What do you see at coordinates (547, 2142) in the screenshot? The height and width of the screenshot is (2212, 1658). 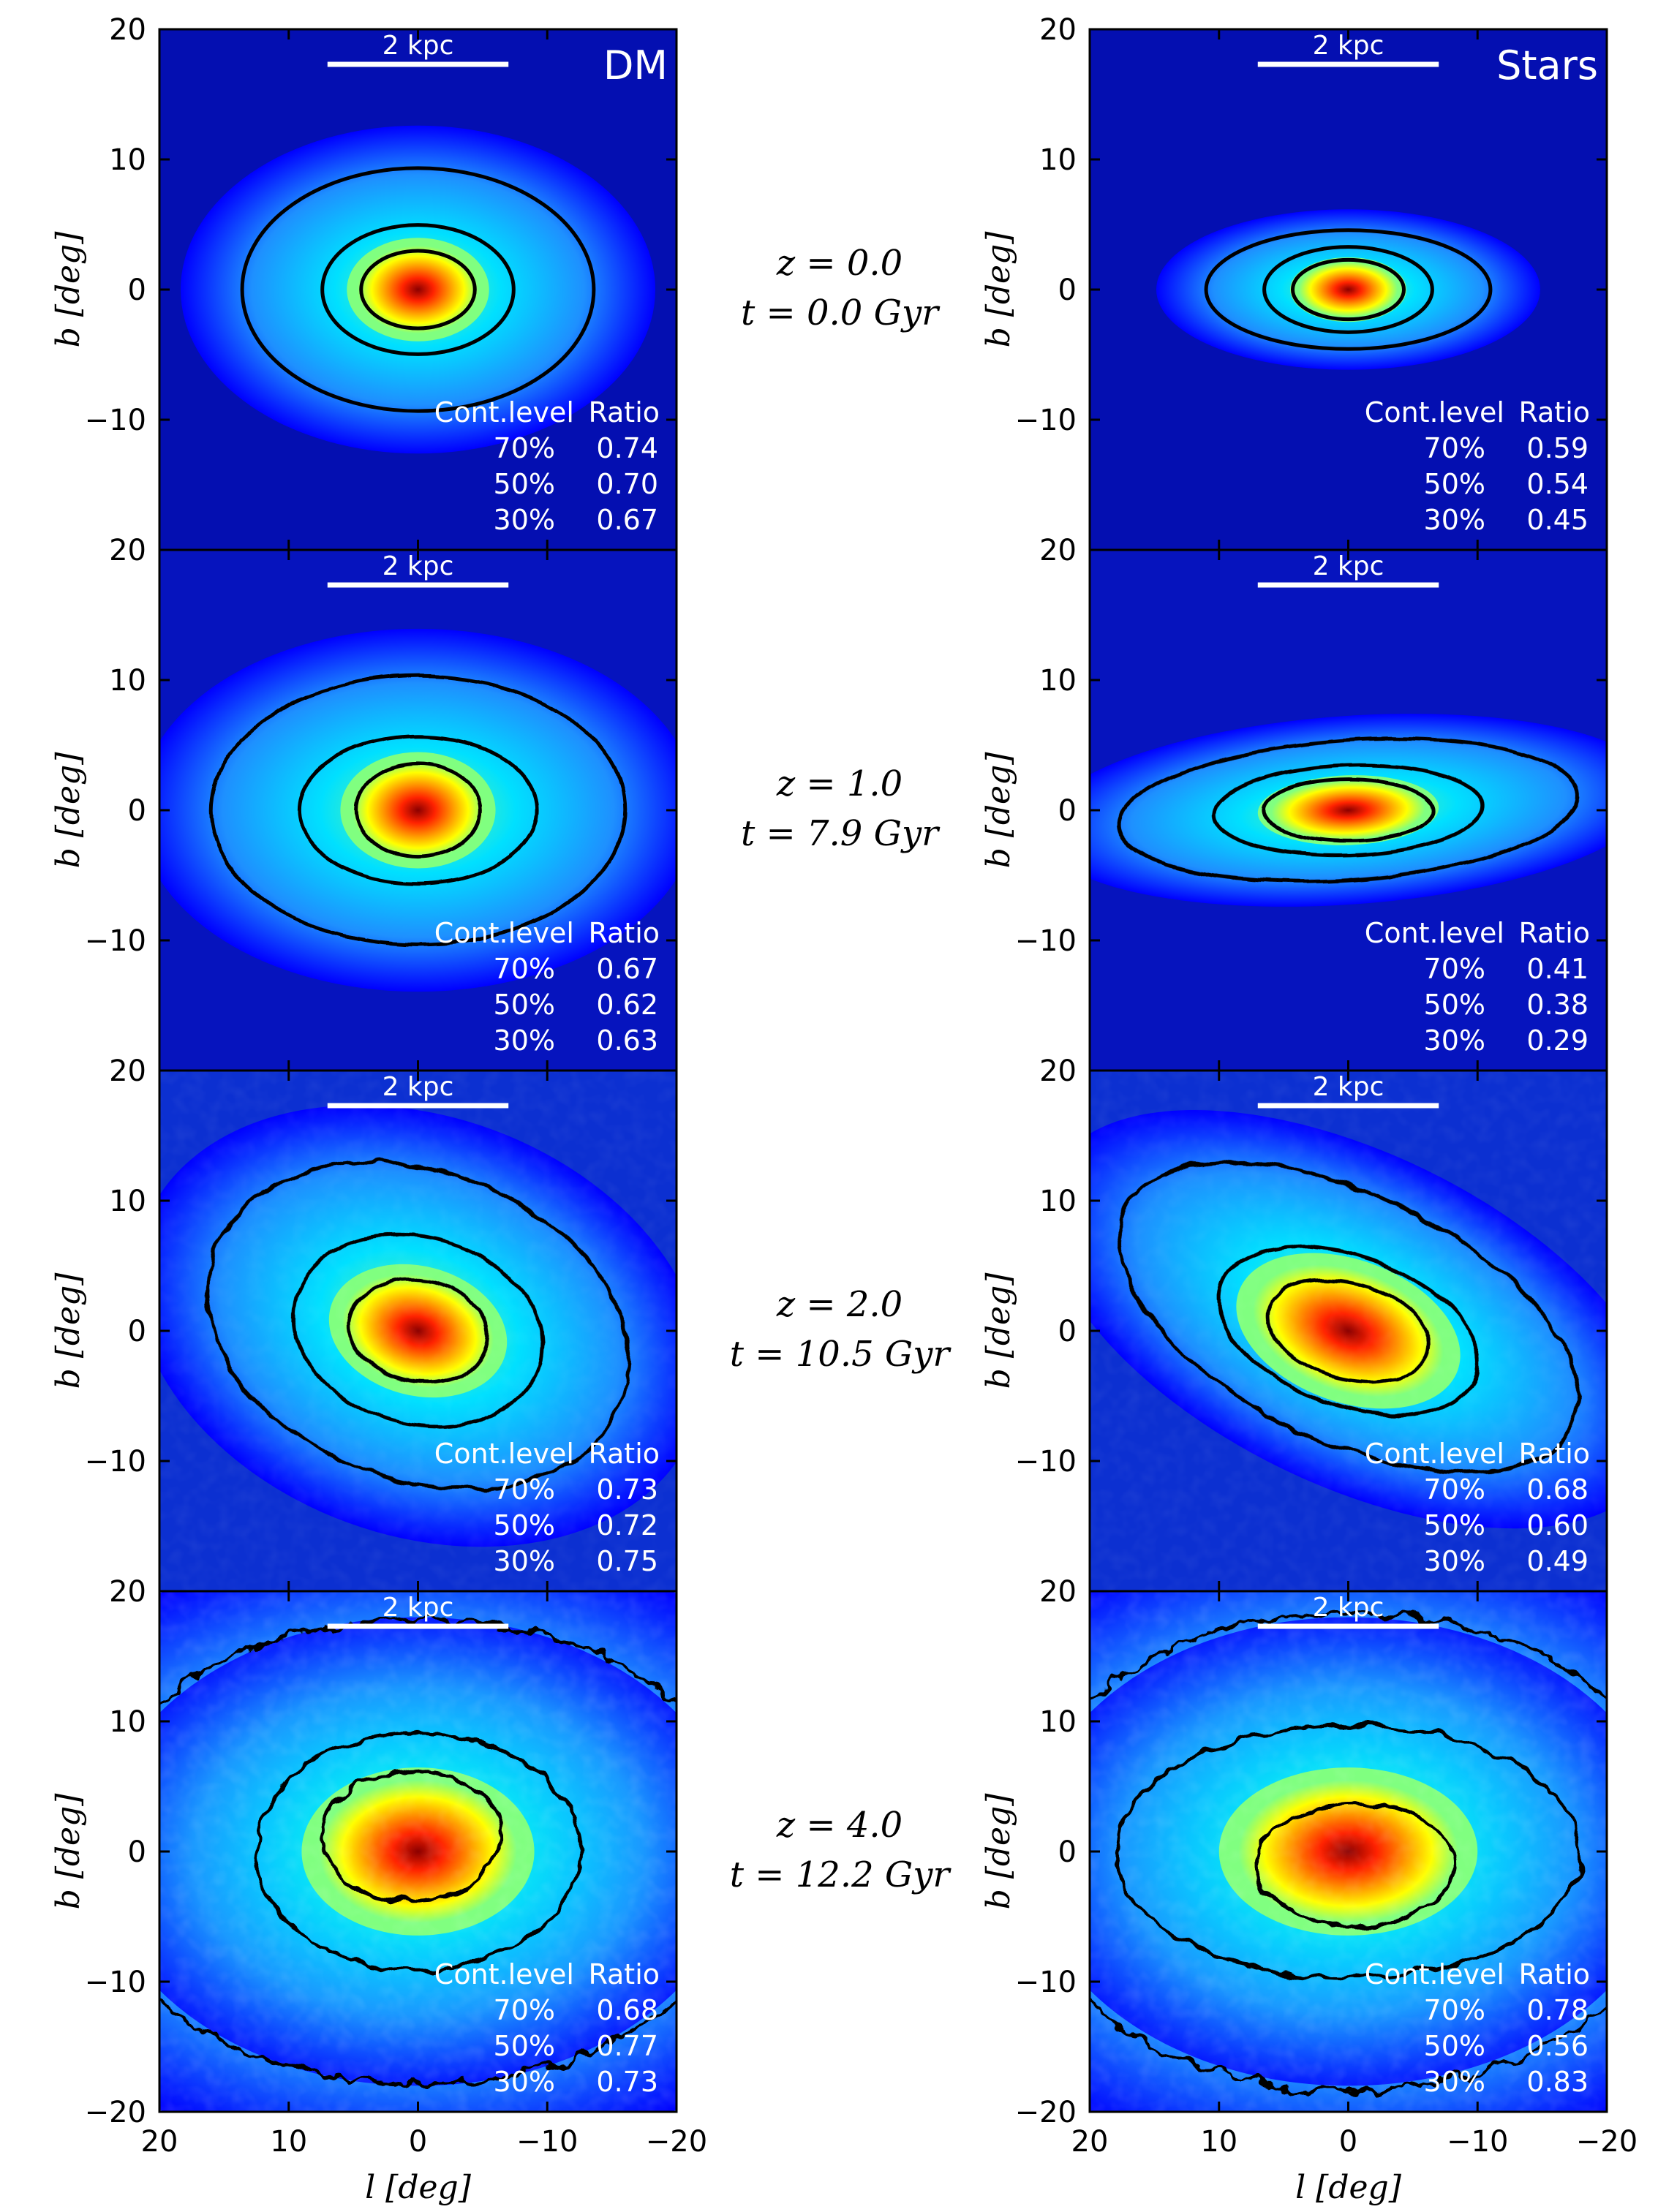 I see `x-tick-label: −10` at bounding box center [547, 2142].